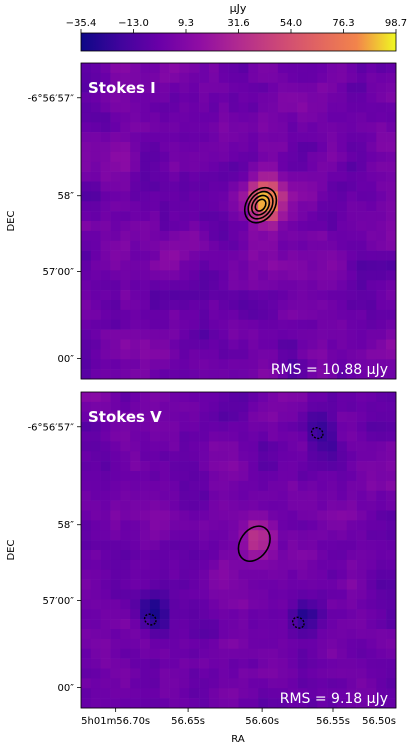 The width and height of the screenshot is (415, 750). Describe the element at coordinates (66, 688) in the screenshot. I see `y-tick-label: 00″` at that location.